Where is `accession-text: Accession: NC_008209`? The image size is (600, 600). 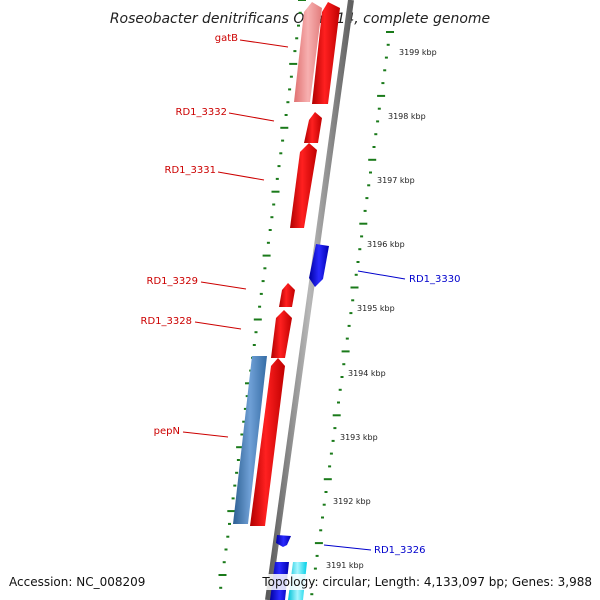 accession-text: Accession: NC_008209 is located at coordinates (77, 582).